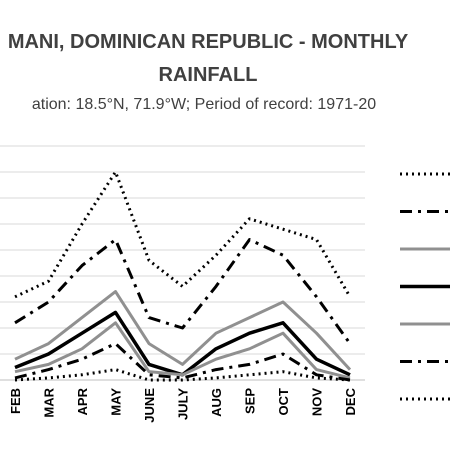 This screenshot has height=450, width=450. Describe the element at coordinates (116, 402) in the screenshot. I see `x-tick-label: MAY` at that location.